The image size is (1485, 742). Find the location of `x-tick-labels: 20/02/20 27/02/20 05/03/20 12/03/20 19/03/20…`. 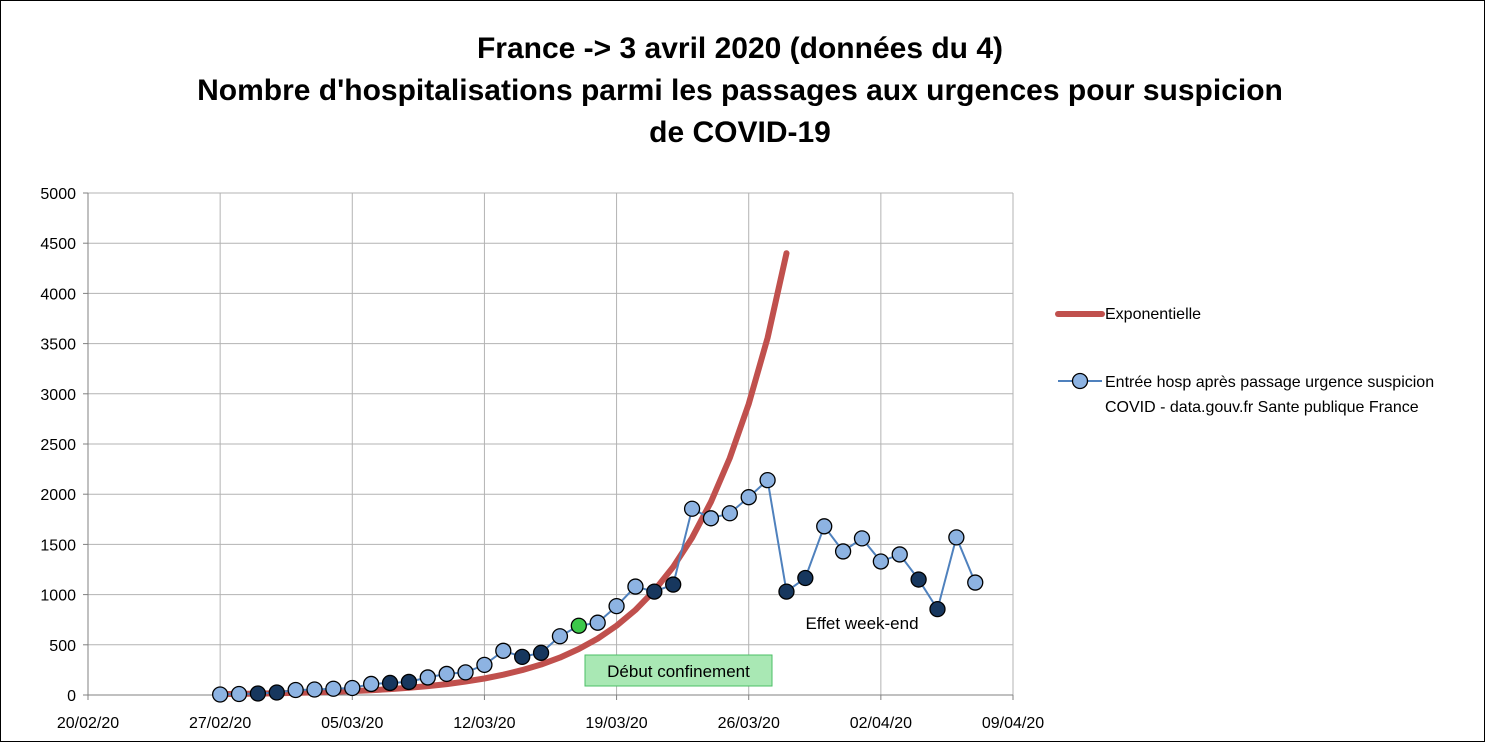

x-tick-labels: 20/02/20 27/02/20 05/03/20 12/03/20 19/03/20… is located at coordinates (550, 723).